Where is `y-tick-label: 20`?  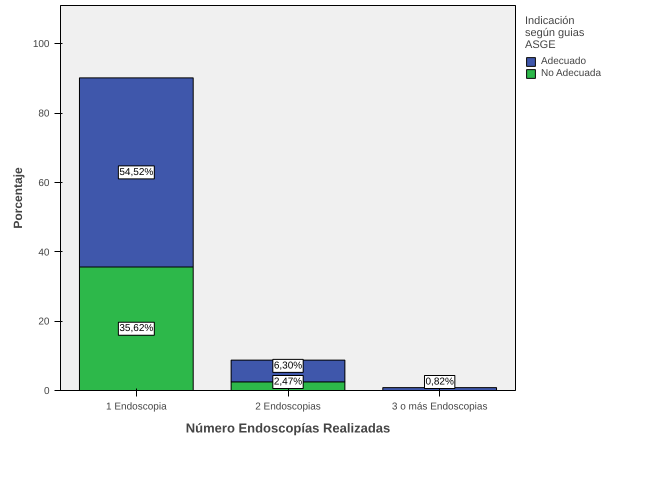
y-tick-label: 20 is located at coordinates (44, 322).